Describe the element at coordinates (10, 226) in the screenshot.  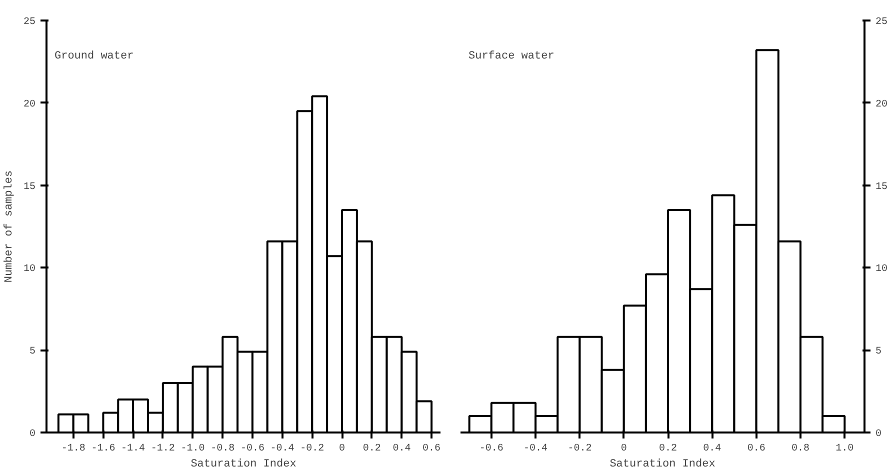
I see `y-axis-title: Number of samples` at that location.